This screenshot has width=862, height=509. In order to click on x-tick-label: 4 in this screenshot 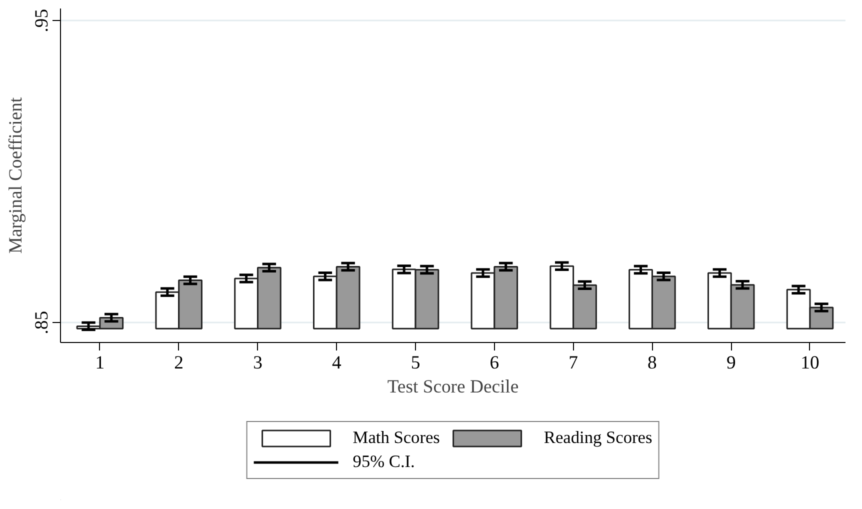, I will do `click(337, 363)`.